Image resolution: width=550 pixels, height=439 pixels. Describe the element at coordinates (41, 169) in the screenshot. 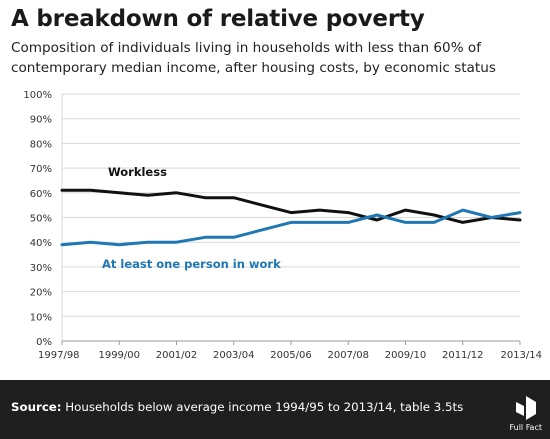

I see `y-tick-label: 70%` at that location.